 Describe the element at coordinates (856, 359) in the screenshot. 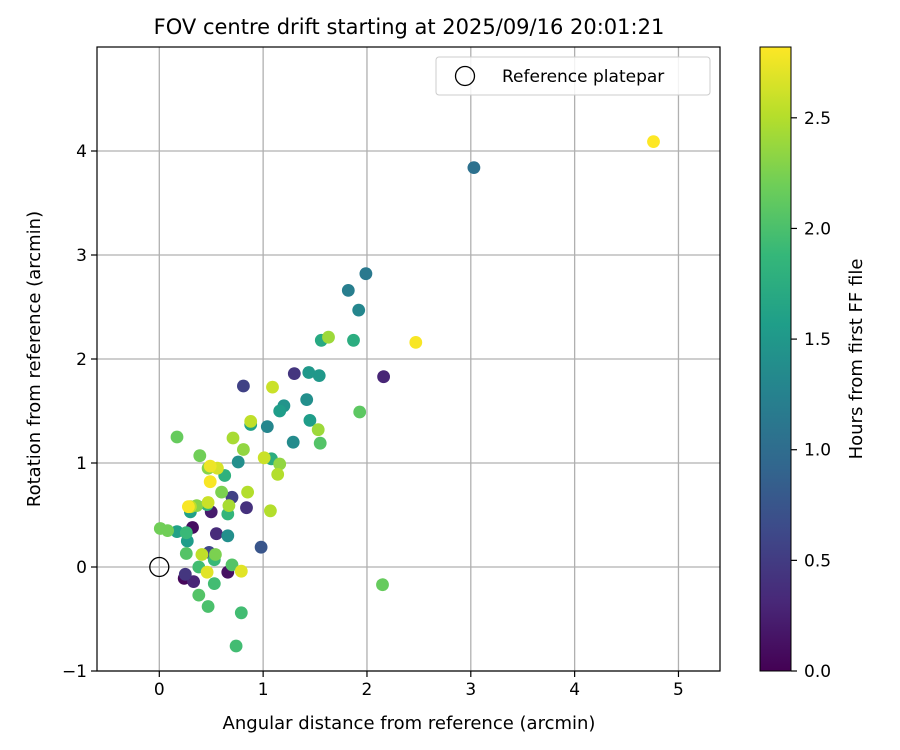

I see `colorbar-label: Hours from first FF file` at that location.